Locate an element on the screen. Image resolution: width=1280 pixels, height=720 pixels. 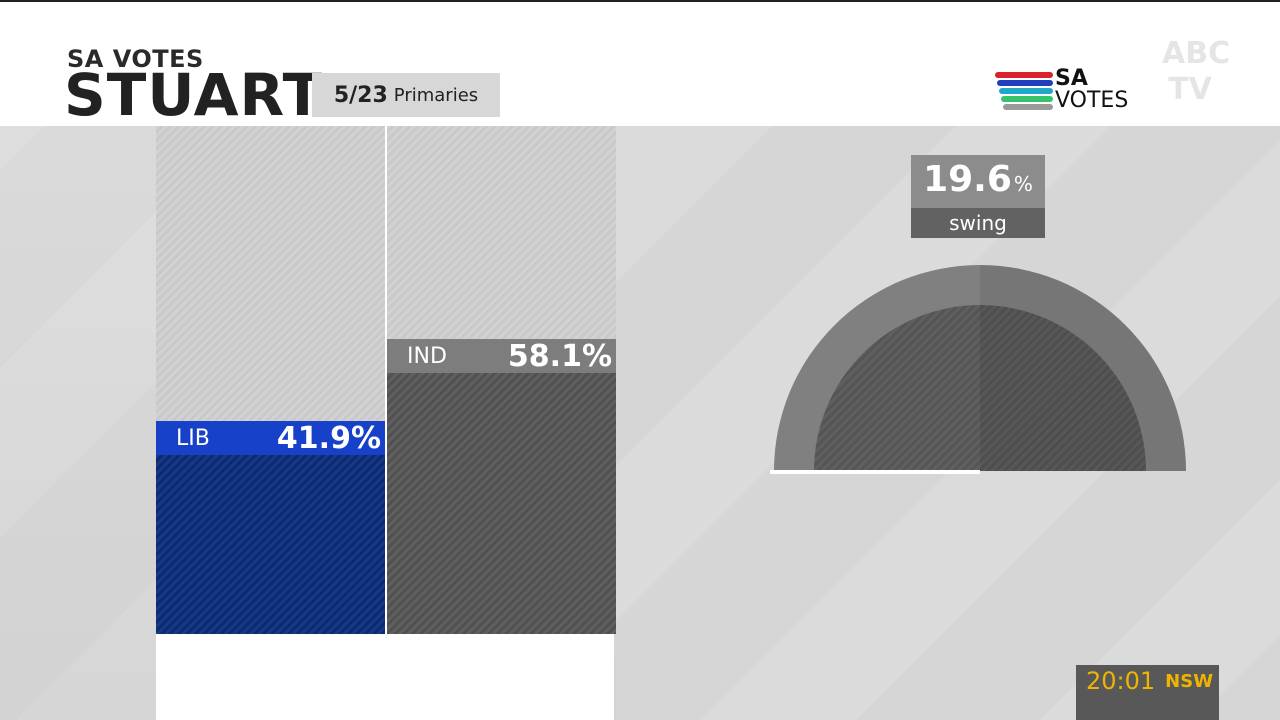
logo-line1: SA is located at coordinates (1071, 78).